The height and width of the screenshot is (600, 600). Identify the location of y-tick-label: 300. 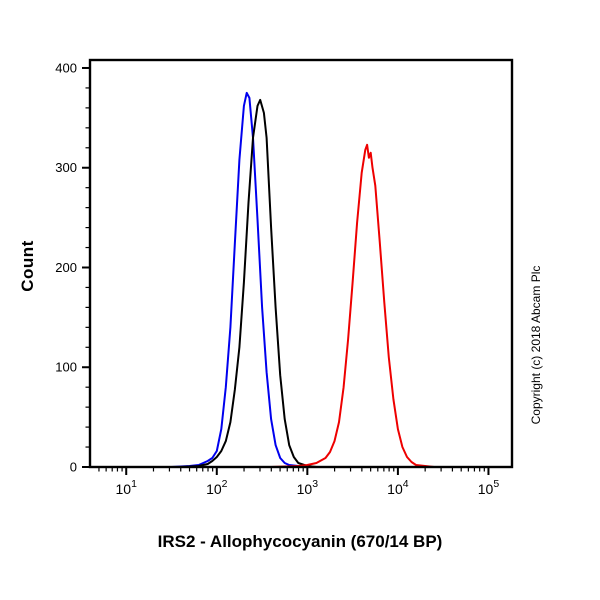
(66, 167).